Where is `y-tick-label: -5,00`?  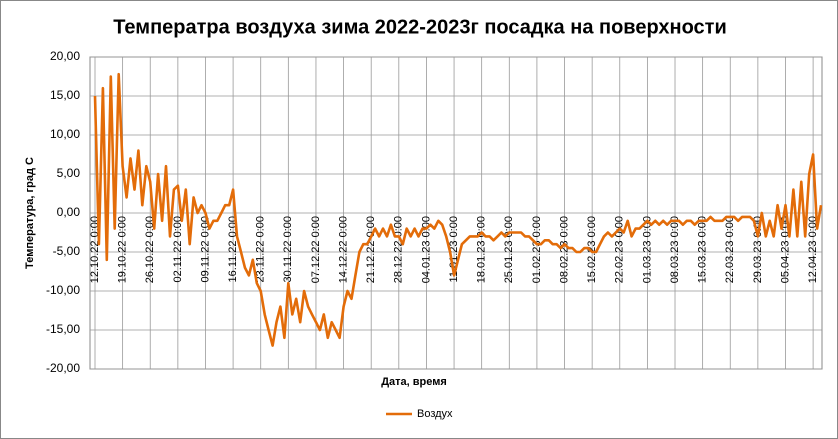
y-tick-label: -5,00 is located at coordinates (67, 251).